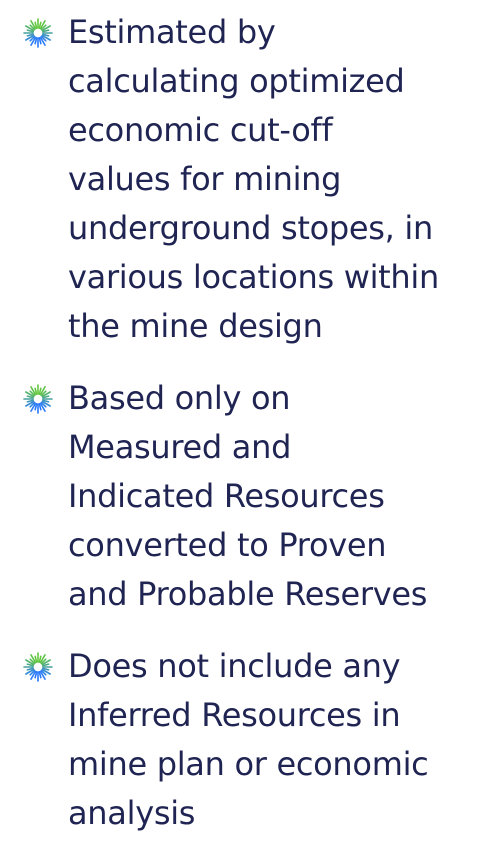  Describe the element at coordinates (195, 326) in the screenshot. I see `bullet-line: the mine design` at that location.